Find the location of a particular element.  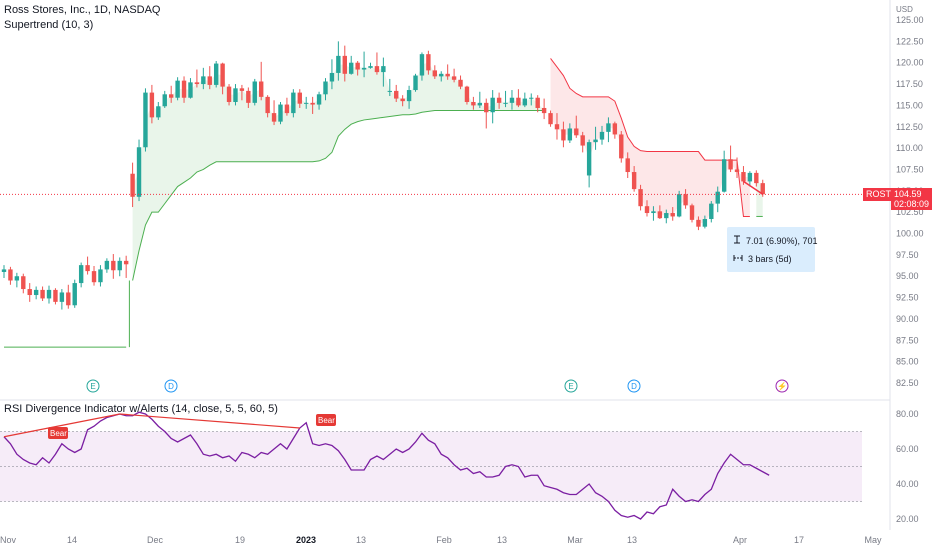

rsi-tick-label: 40.00 is located at coordinates (907, 484).